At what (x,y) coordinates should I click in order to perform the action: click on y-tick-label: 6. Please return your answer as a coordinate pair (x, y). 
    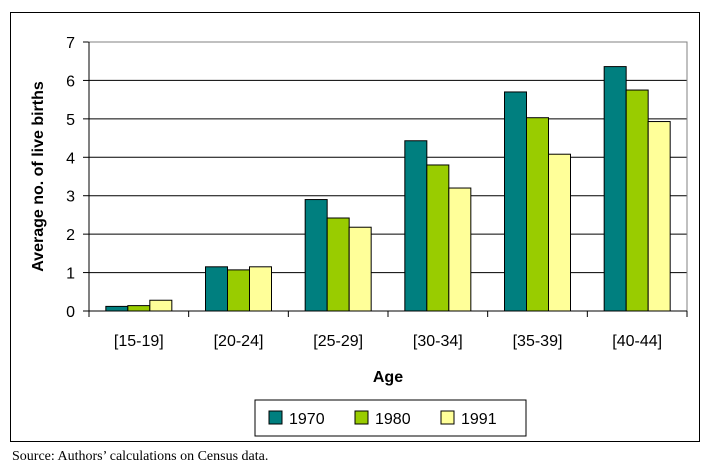
    Looking at the image, I should click on (70, 81).